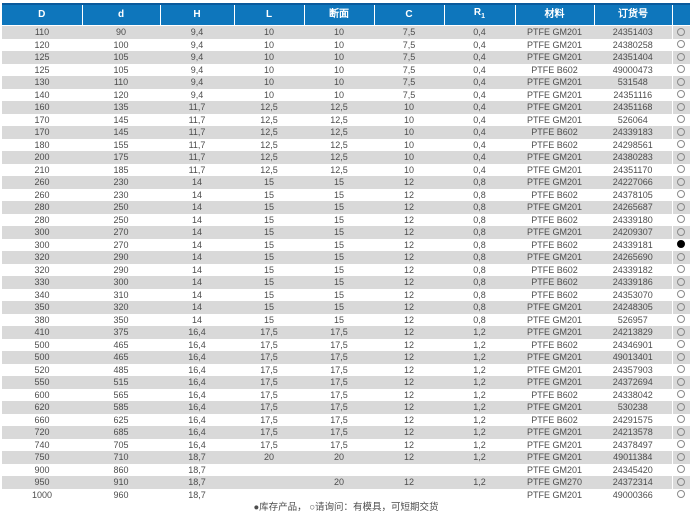  What do you see at coordinates (121, 332) in the screenshot?
I see `cell-col-d: 375` at bounding box center [121, 332].